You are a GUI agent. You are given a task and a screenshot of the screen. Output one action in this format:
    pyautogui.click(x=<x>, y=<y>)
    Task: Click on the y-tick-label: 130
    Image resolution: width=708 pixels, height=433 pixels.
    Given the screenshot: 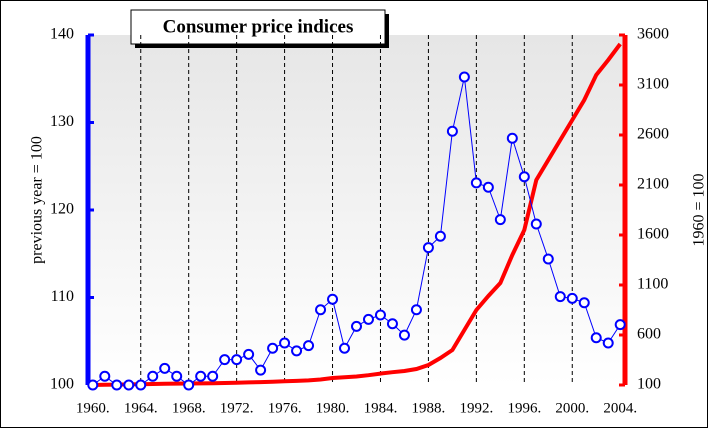 What is the action you would take?
    pyautogui.click(x=62, y=121)
    